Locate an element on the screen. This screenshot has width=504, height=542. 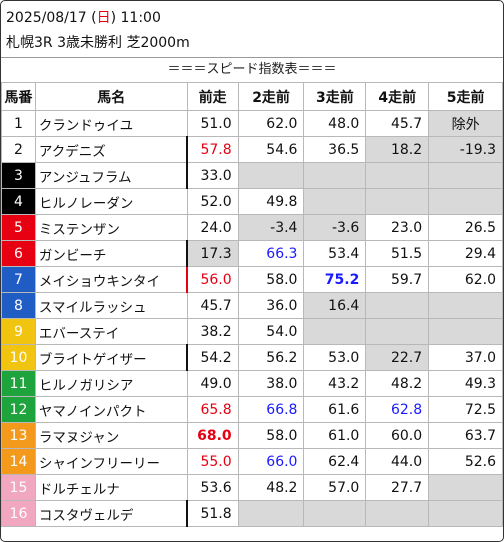
table-row: 11 ヒルノガリシア 49.0 38.0 43.2 48.2 49.3 is located at coordinates (252, 383).